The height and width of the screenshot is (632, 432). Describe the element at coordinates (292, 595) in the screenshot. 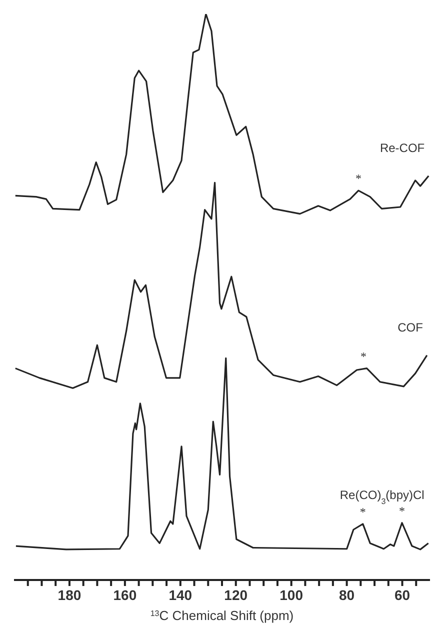

I see `x-tick-label: 100` at that location.